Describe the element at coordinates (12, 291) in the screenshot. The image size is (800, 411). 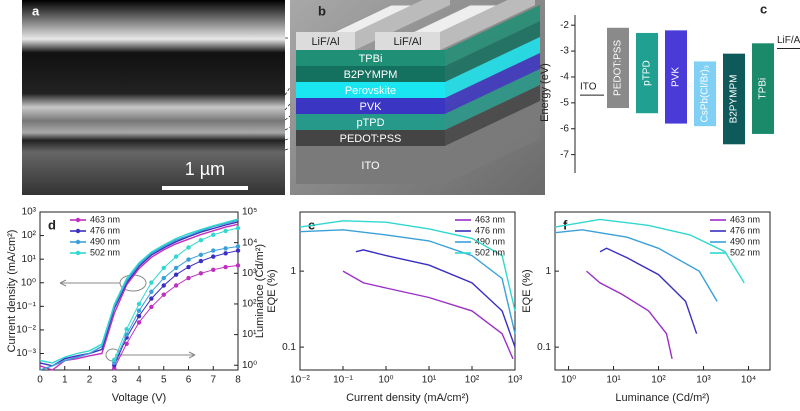
I see `y-axis-label: Current density (mA/cm²)` at that location.